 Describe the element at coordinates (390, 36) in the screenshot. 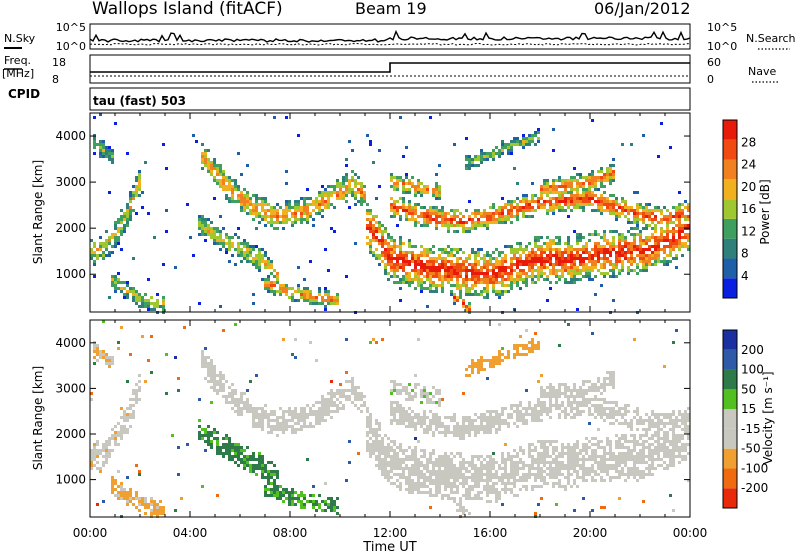

I see `nsky-trace` at that location.